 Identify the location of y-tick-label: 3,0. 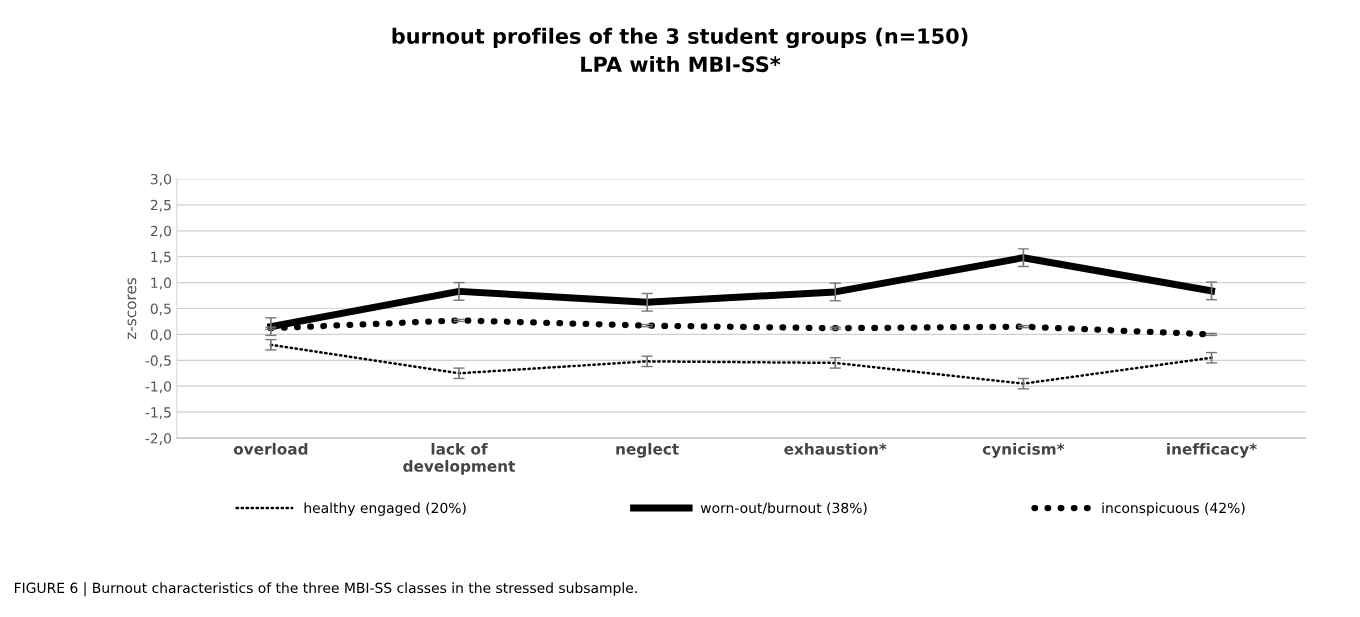
(161, 179).